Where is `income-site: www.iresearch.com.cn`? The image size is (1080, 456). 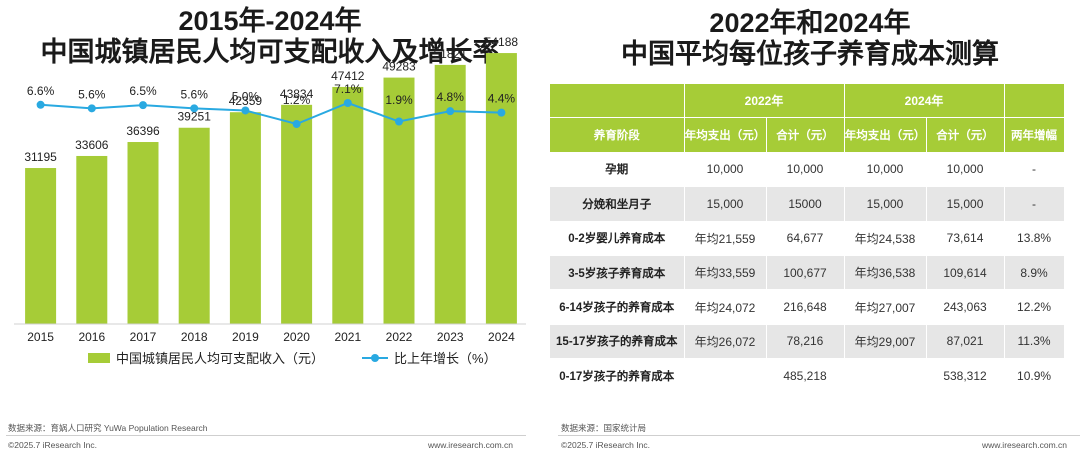 income-site: www.iresearch.com.cn is located at coordinates (471, 445).